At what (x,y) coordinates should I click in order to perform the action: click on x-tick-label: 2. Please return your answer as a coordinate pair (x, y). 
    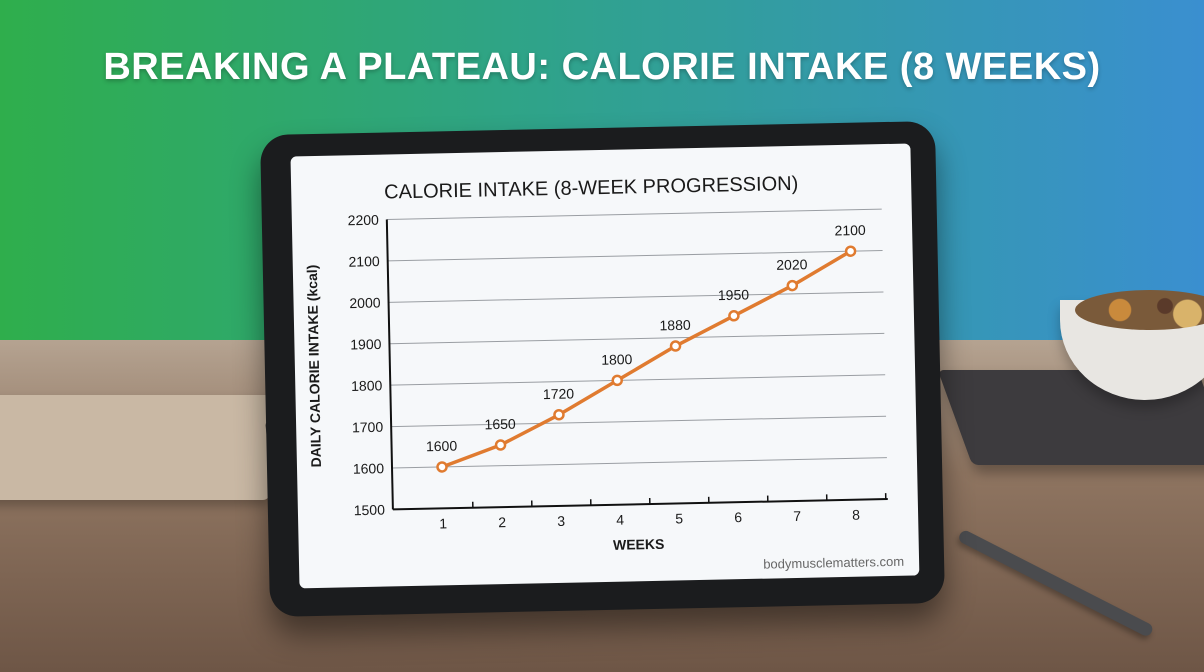
    Looking at the image, I should click on (502, 522).